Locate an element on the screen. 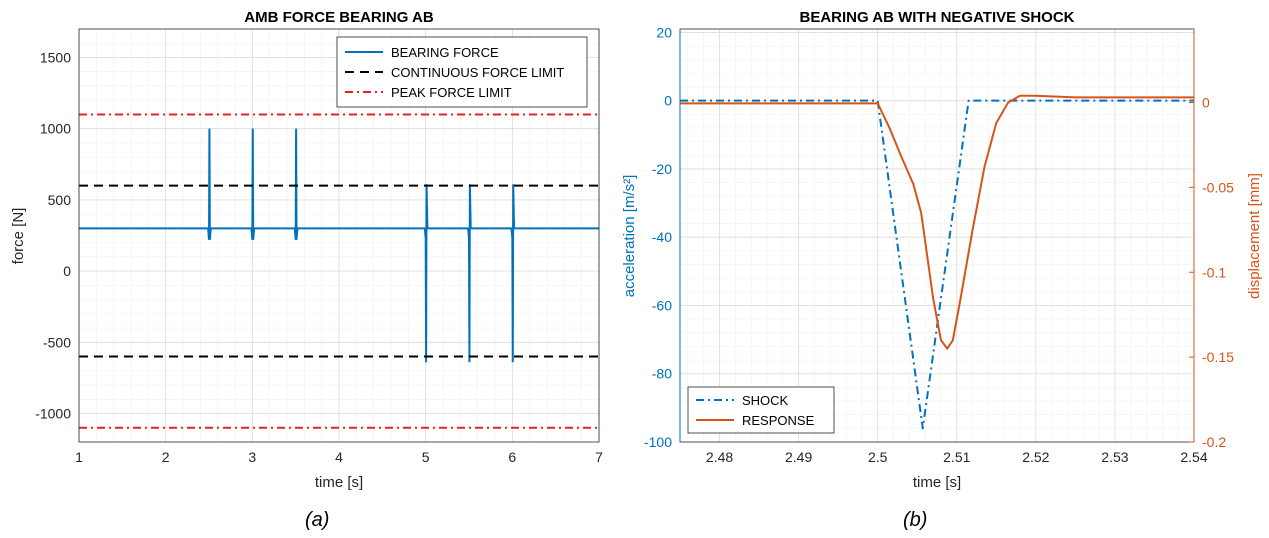 Image resolution: width=1269 pixels, height=538 pixels. x-tick-label: 2 is located at coordinates (166, 457).